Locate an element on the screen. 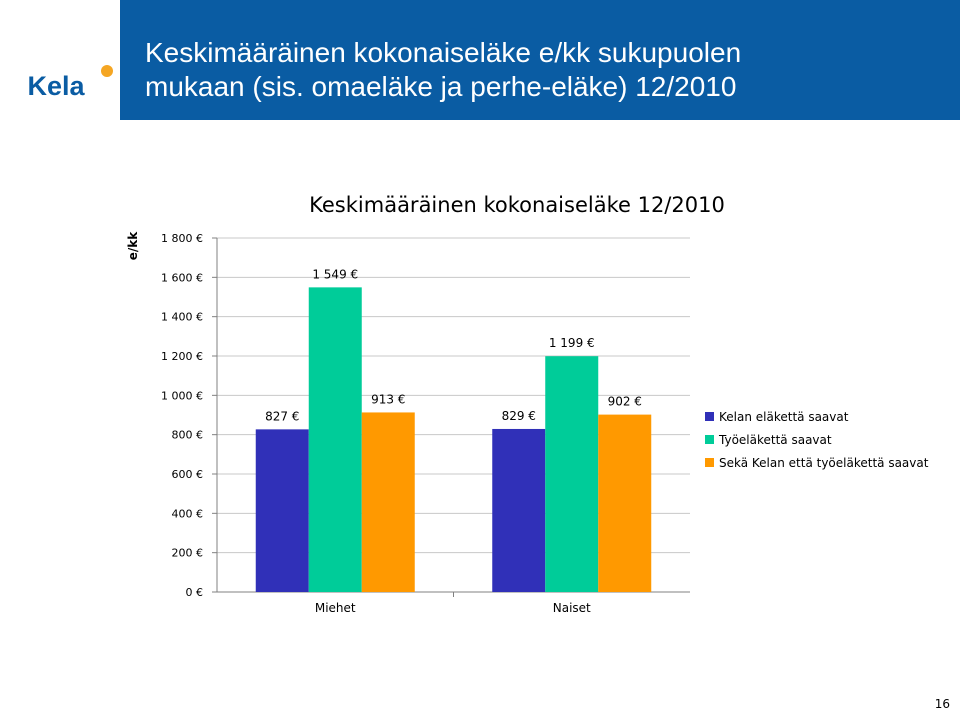  y-tick-label: 1 800 € is located at coordinates (182, 238).